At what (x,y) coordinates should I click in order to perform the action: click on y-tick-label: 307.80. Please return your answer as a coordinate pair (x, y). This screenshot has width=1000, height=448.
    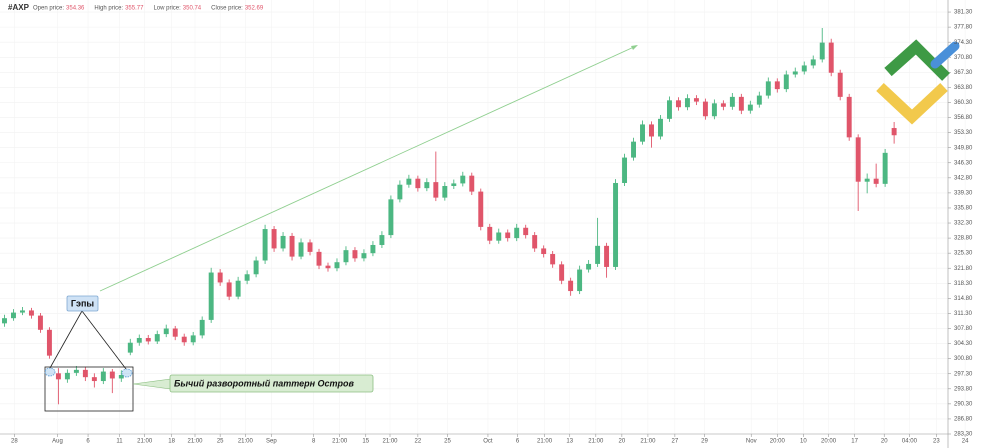
    Looking at the image, I should click on (963, 329).